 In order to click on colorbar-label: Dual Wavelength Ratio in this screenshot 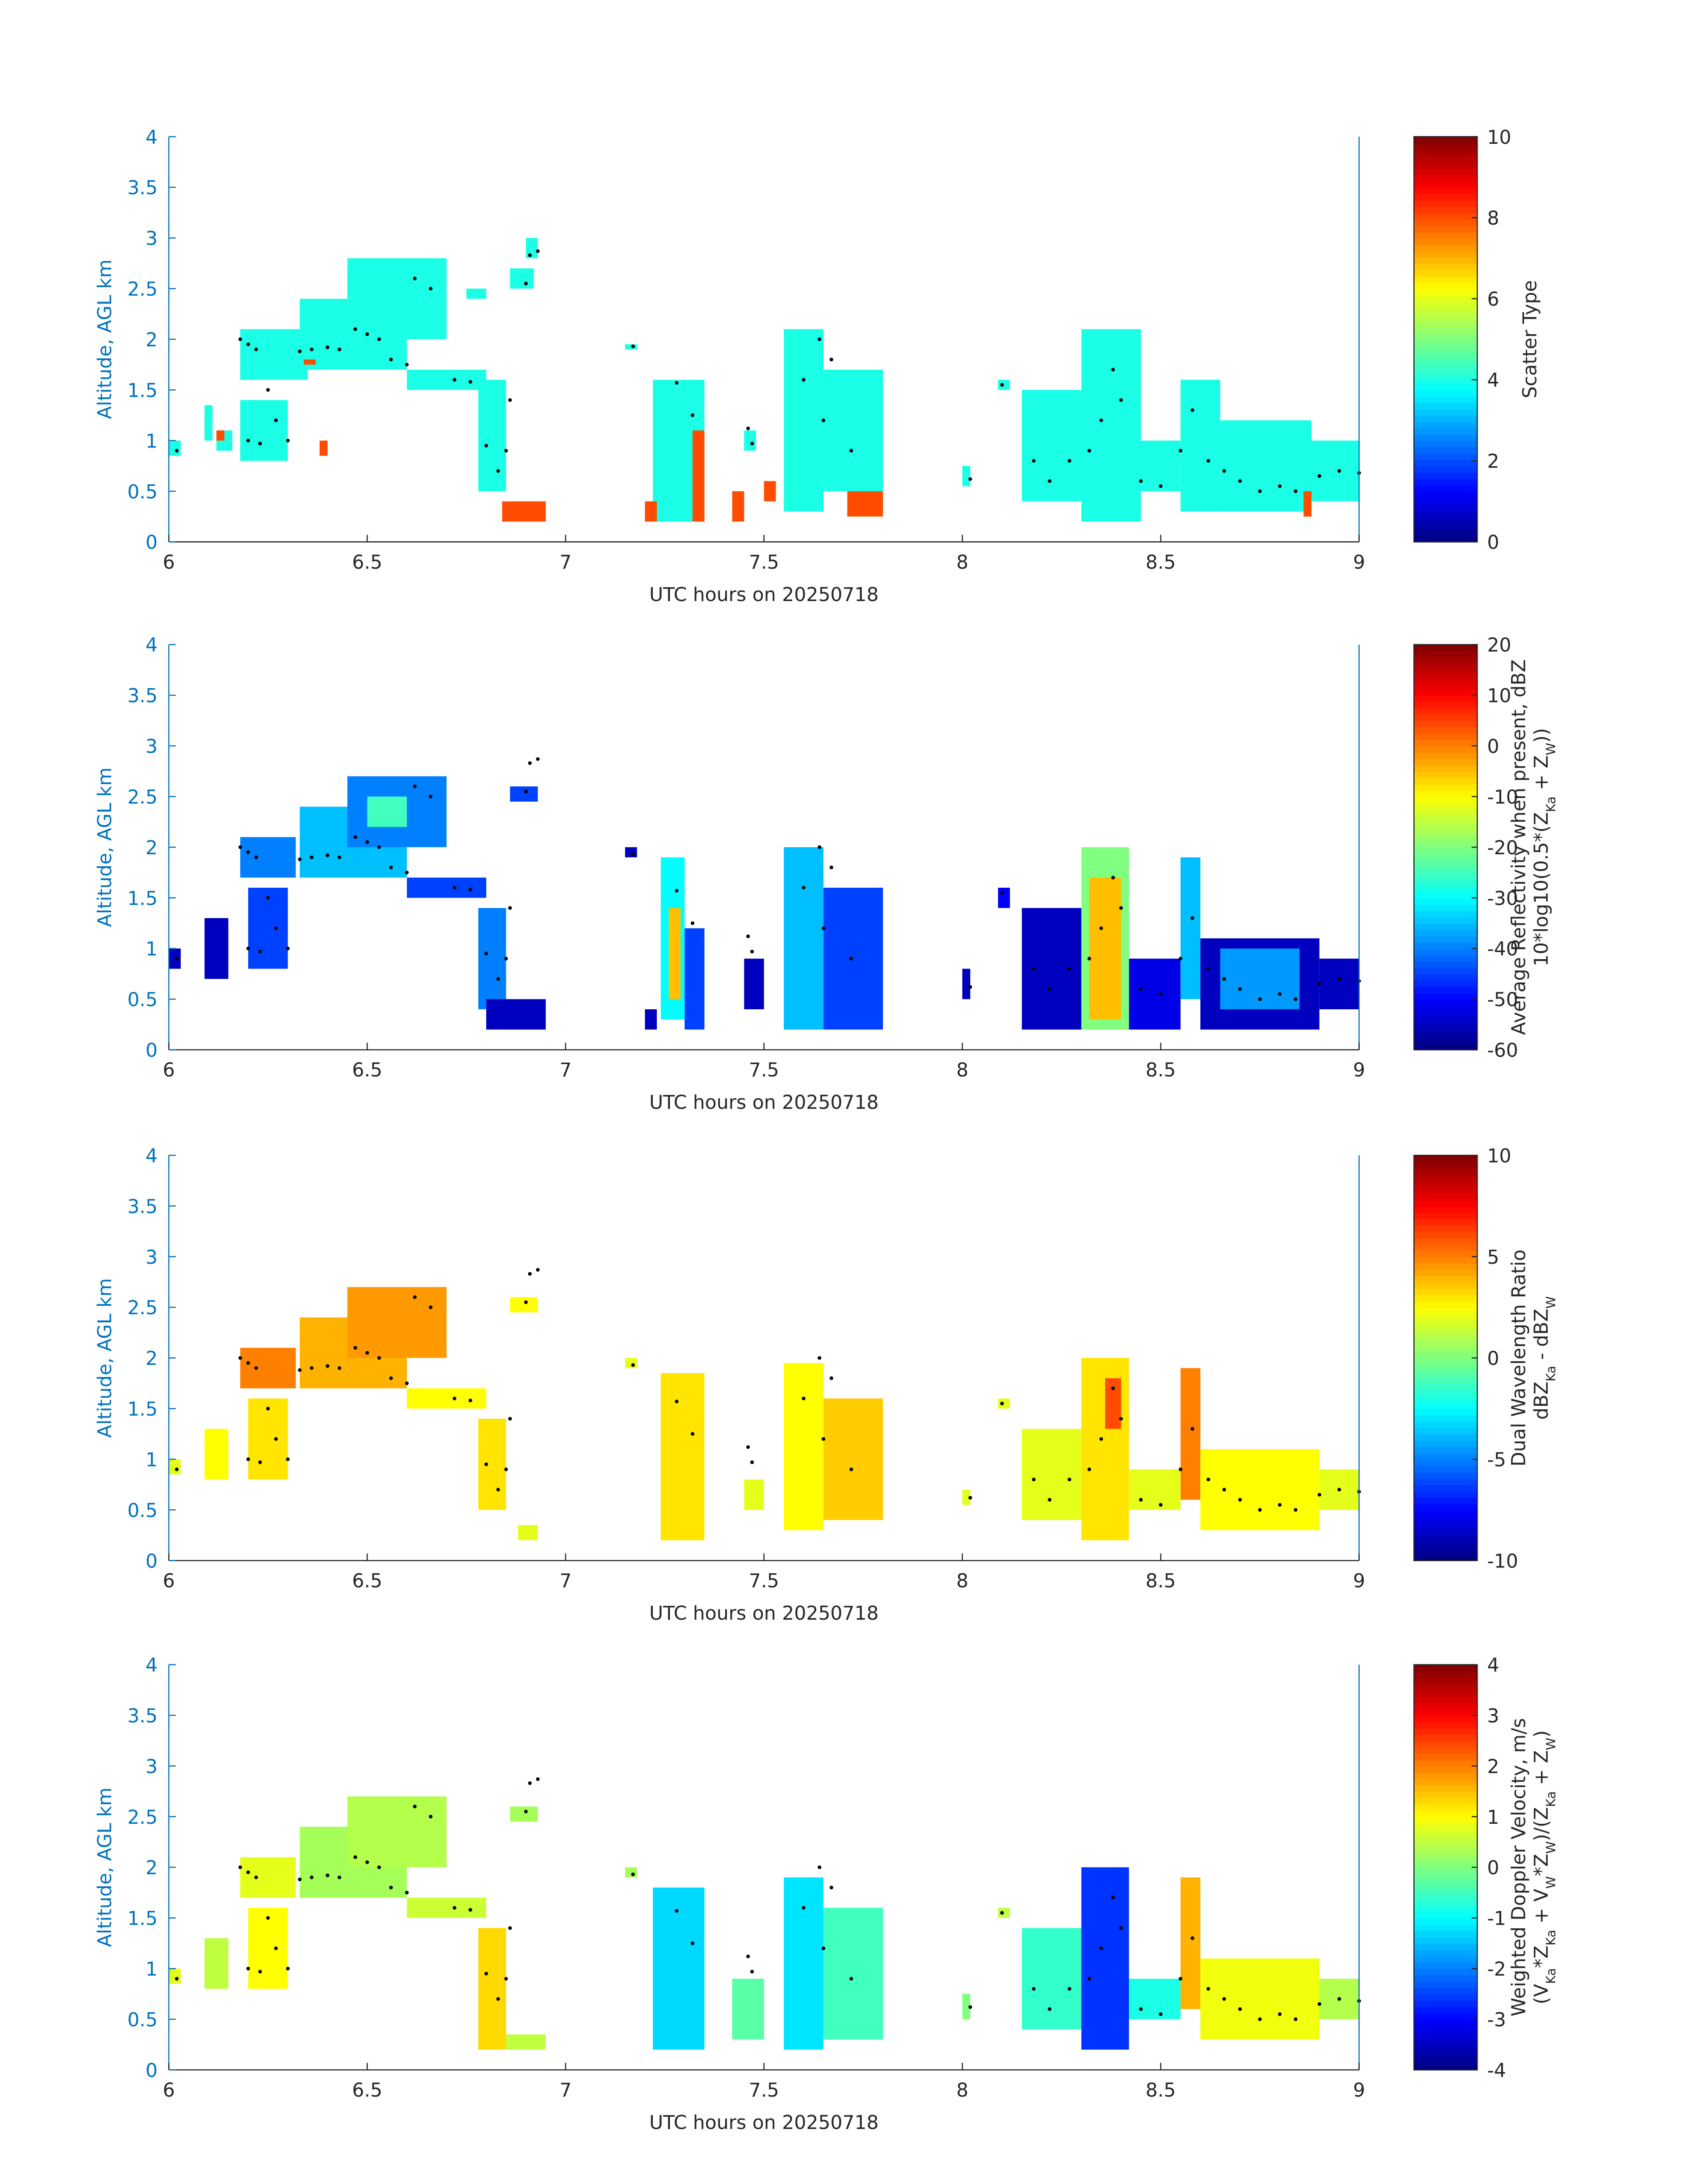, I will do `click(1519, 1358)`.